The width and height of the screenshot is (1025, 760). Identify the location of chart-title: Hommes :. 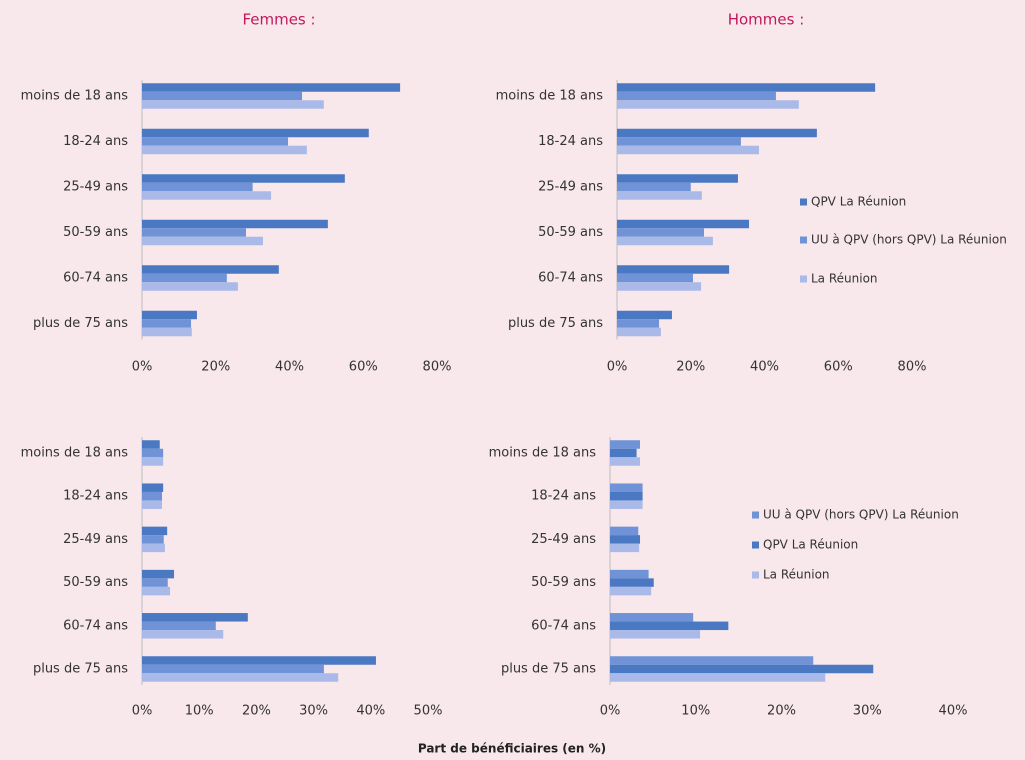
(766, 20).